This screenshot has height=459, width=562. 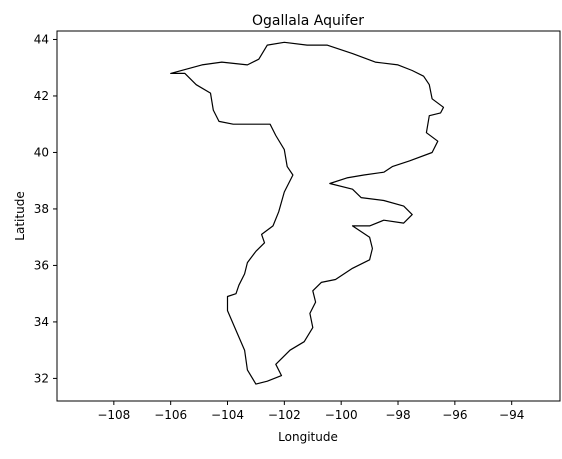 What do you see at coordinates (170, 415) in the screenshot?
I see `x-tick-label: −106` at bounding box center [170, 415].